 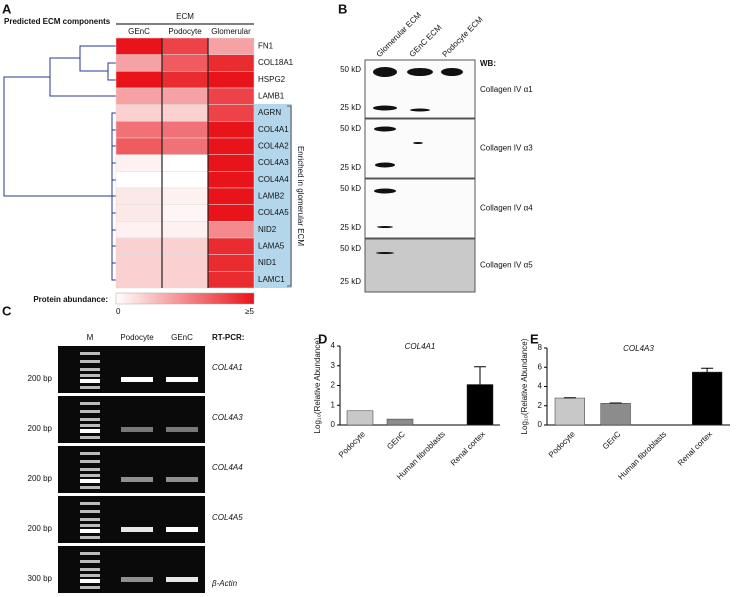 I want to click on method-label: RT-PCR:, so click(x=228, y=337).